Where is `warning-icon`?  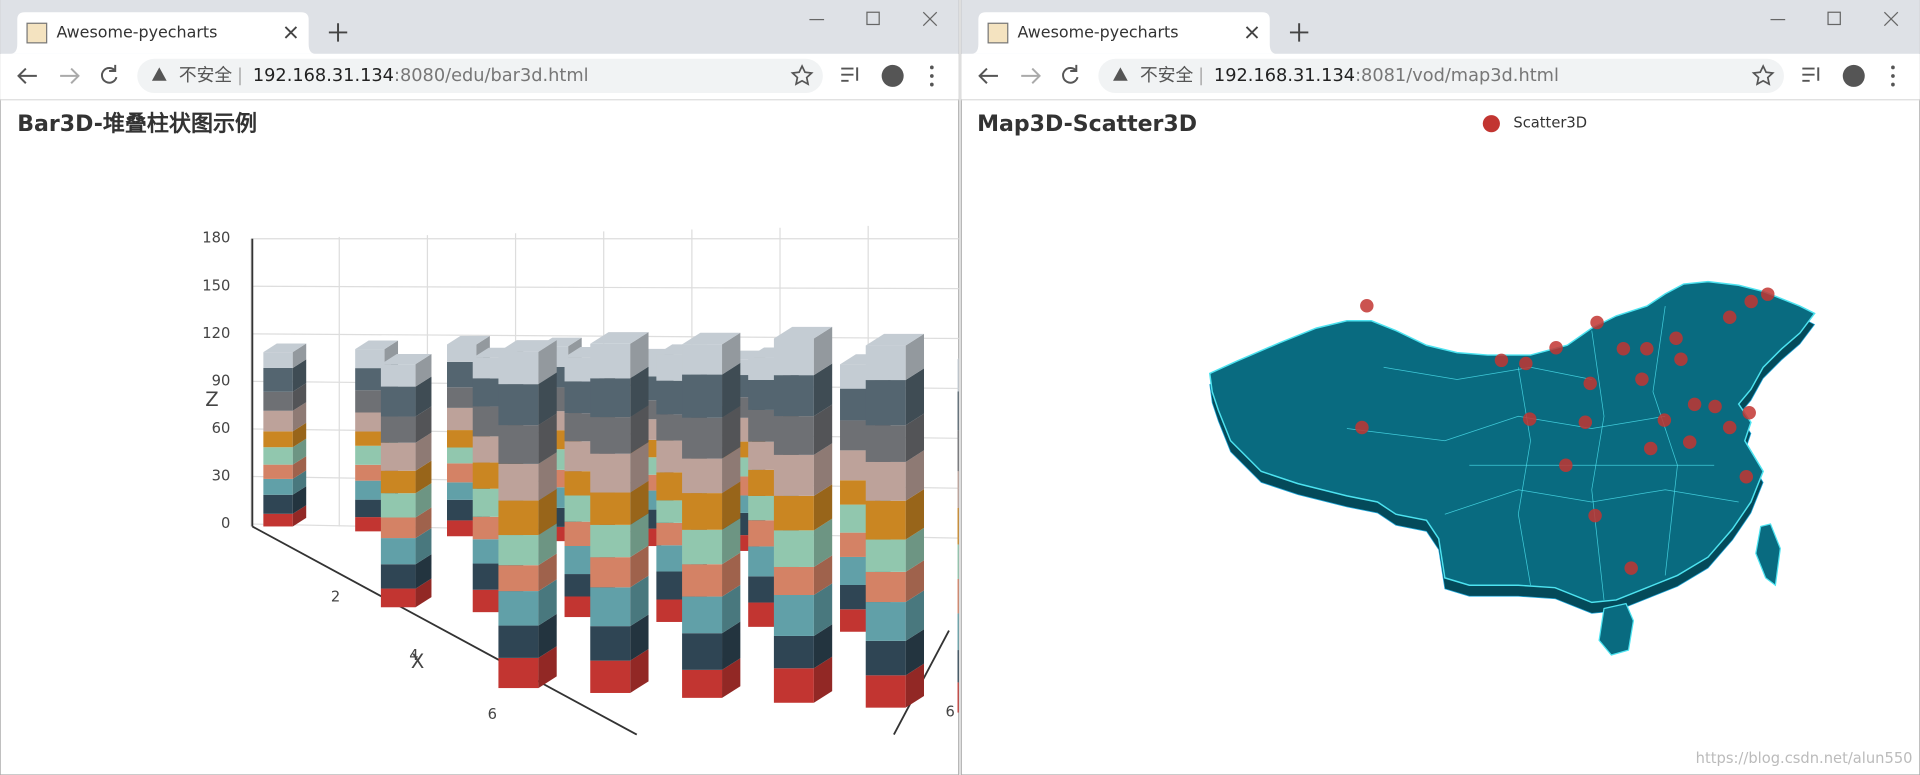 warning-icon is located at coordinates (159, 74).